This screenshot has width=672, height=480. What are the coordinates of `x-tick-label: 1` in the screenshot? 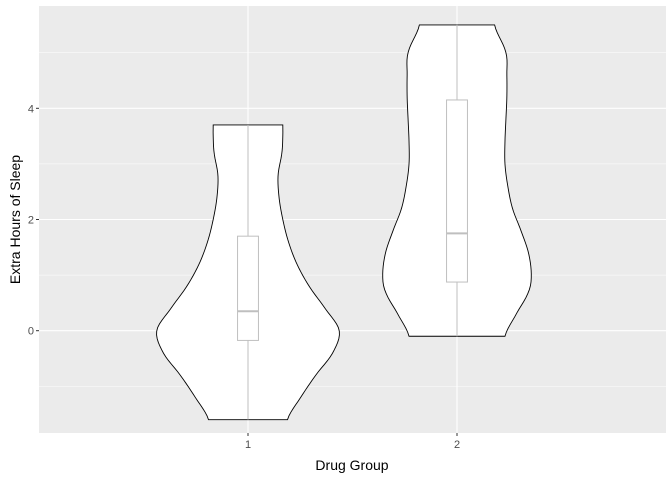 It's located at (248, 445).